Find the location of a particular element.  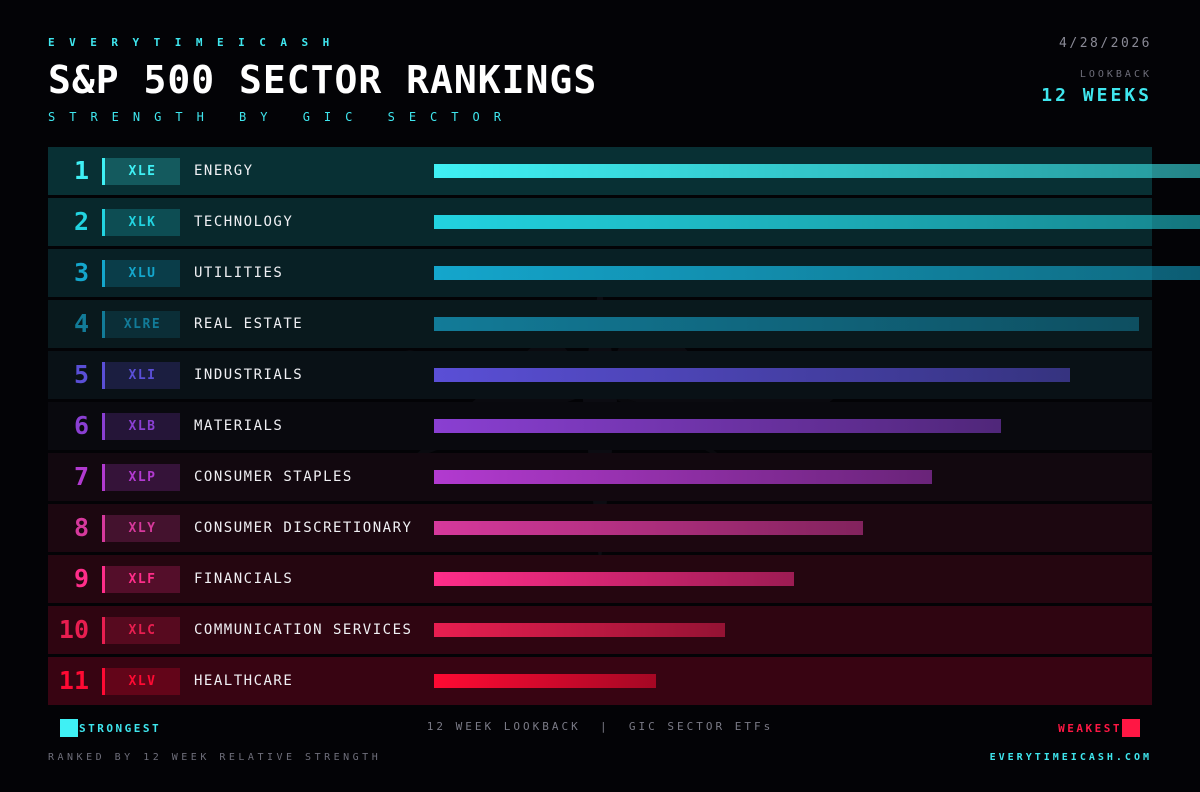

sector-name: REAL ESTATE is located at coordinates (249, 324).